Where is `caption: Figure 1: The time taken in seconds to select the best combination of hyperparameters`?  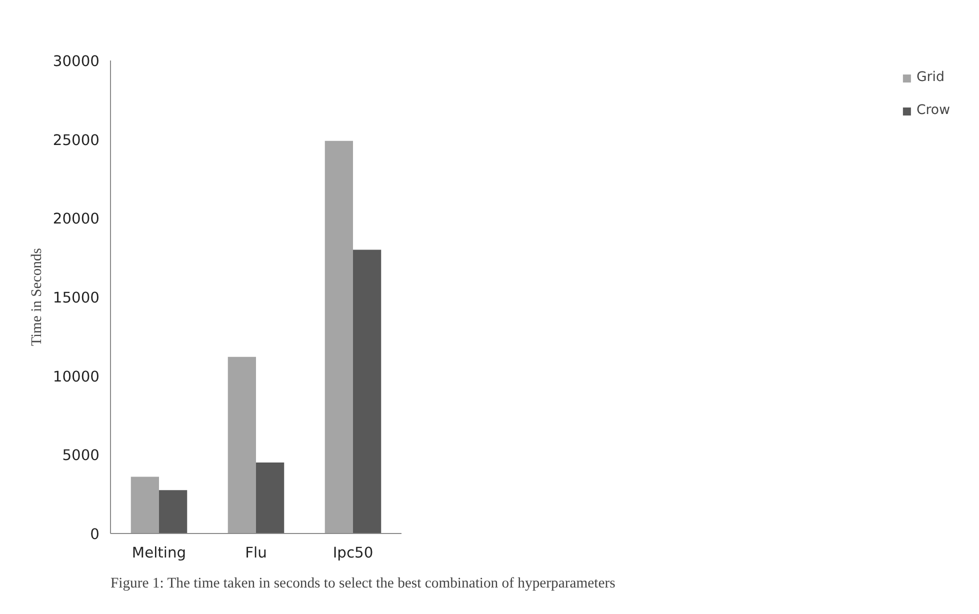 caption: Figure 1: The time taken in seconds to select the best combination of hyperparameters is located at coordinates (363, 584).